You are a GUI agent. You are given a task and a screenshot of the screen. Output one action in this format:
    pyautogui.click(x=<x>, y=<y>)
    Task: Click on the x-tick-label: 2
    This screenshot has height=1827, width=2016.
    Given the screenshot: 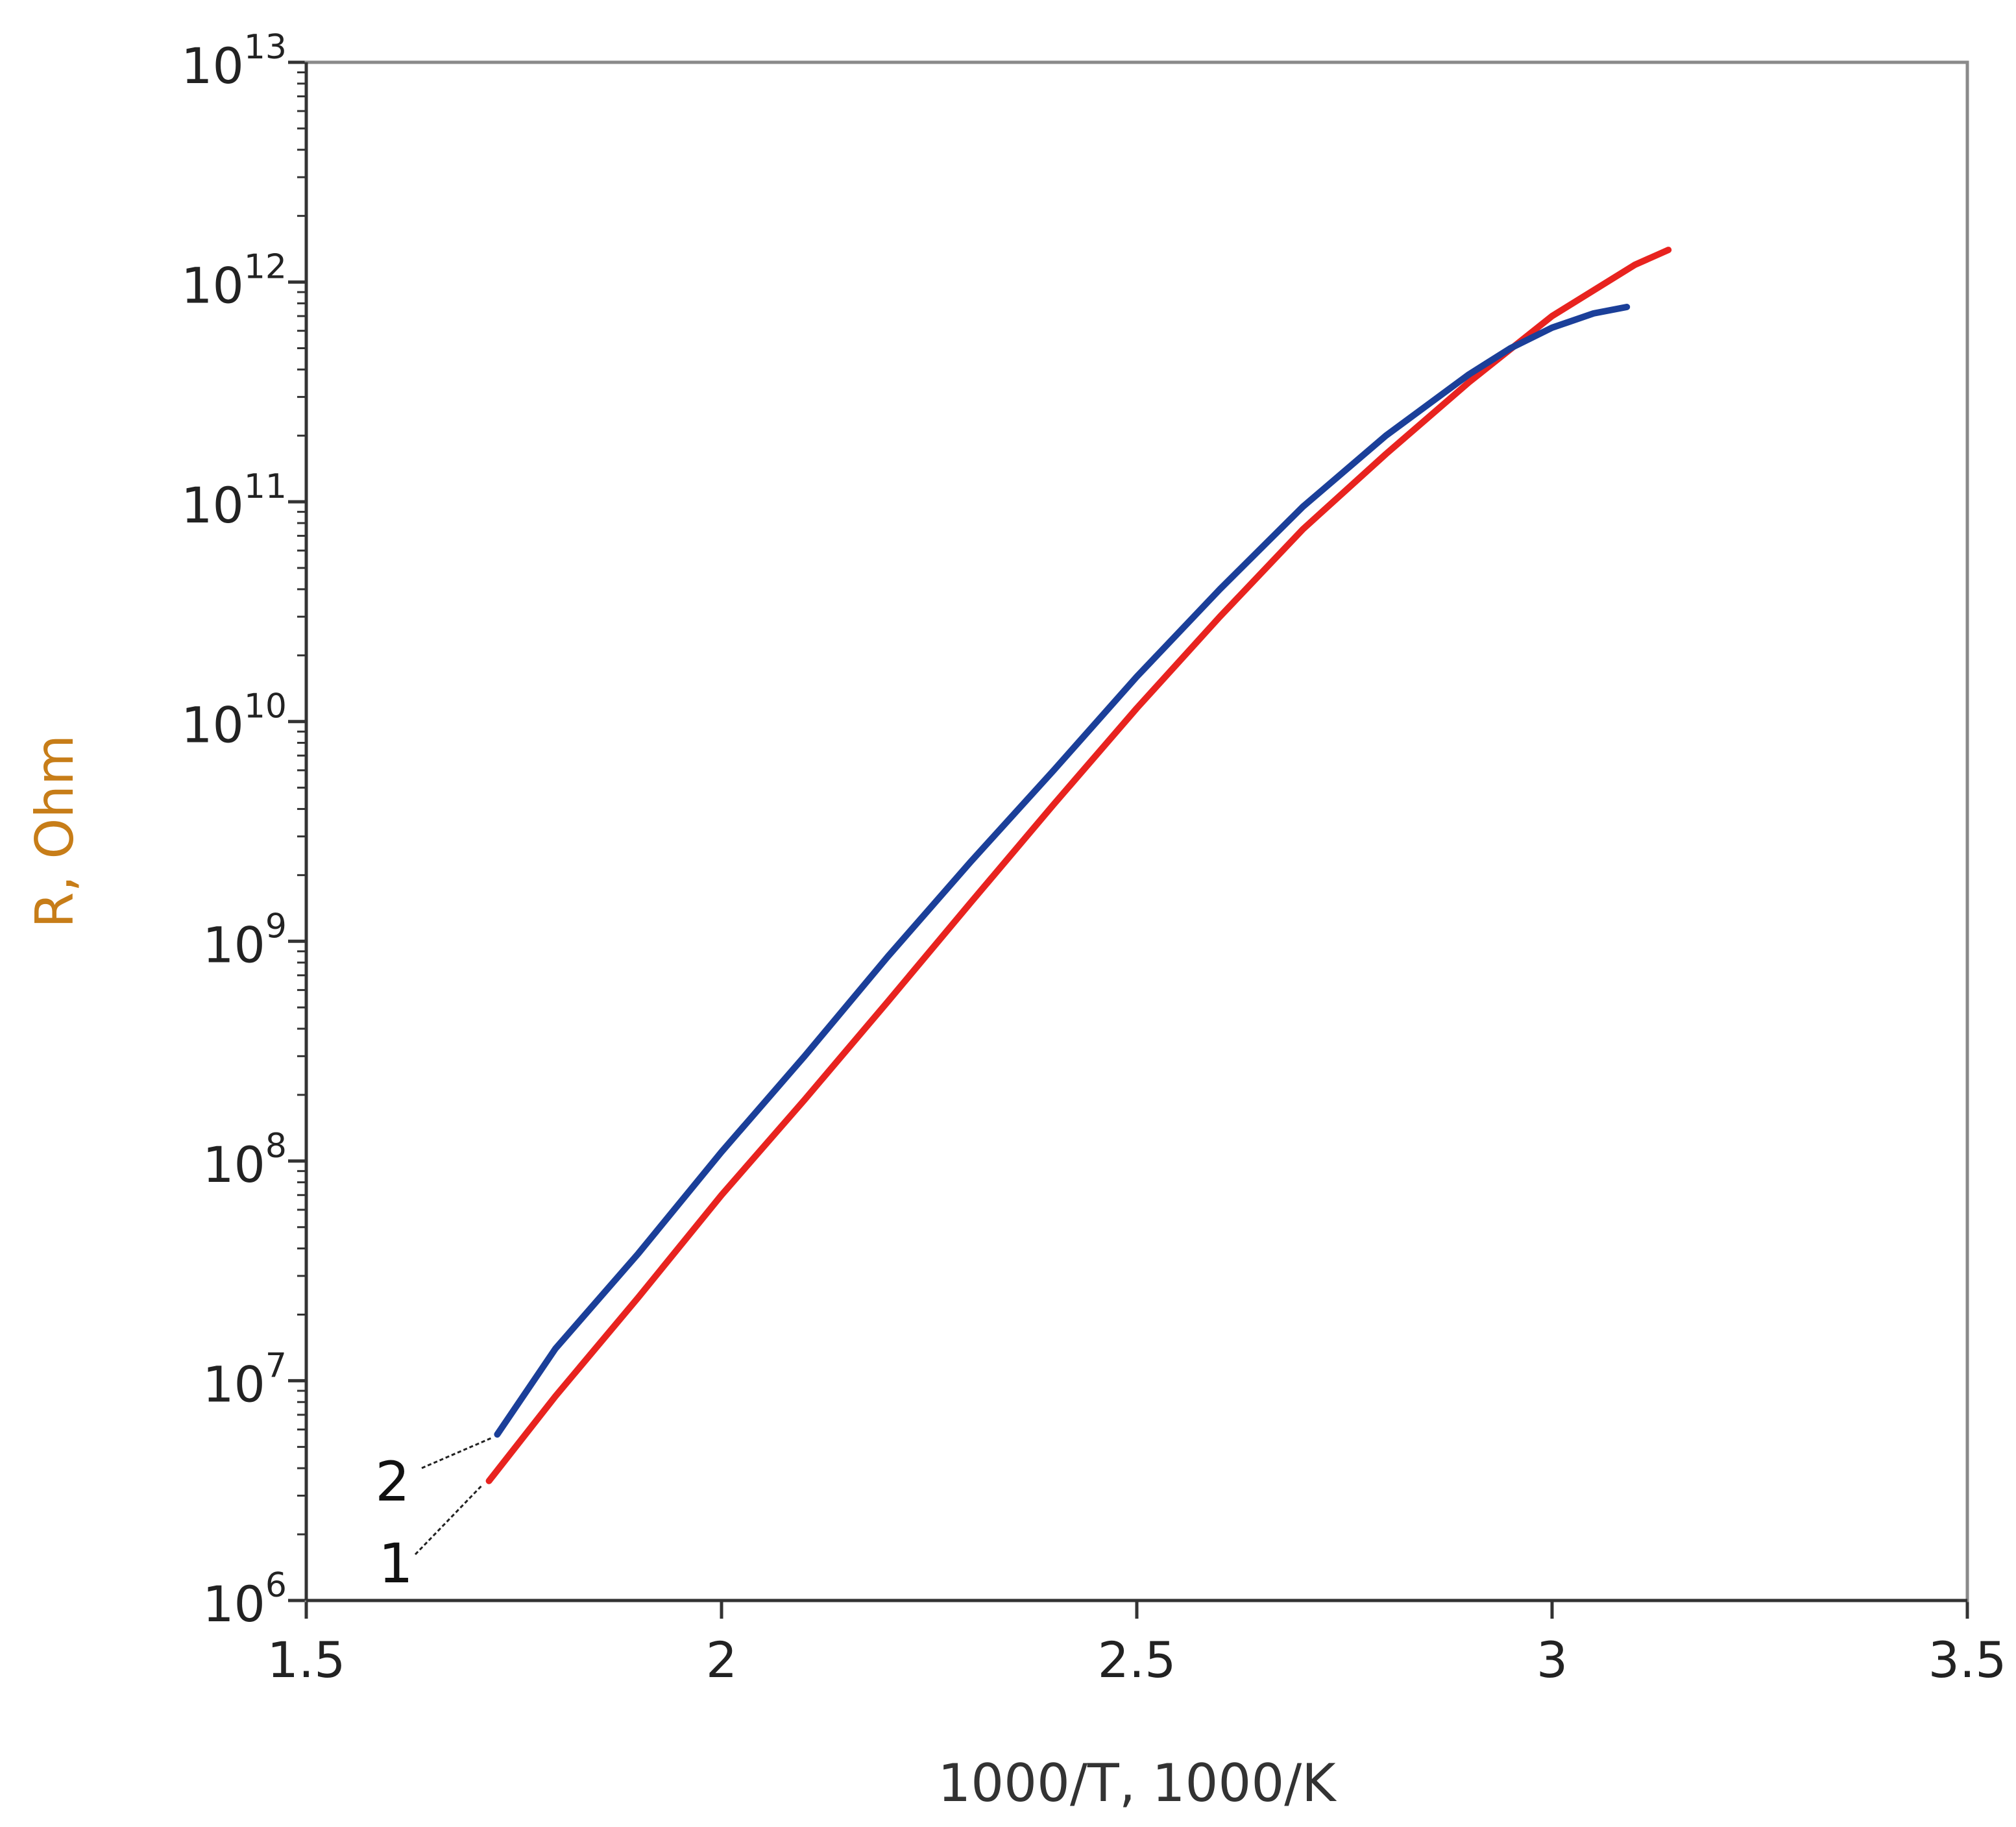 What is the action you would take?
    pyautogui.click(x=721, y=1660)
    